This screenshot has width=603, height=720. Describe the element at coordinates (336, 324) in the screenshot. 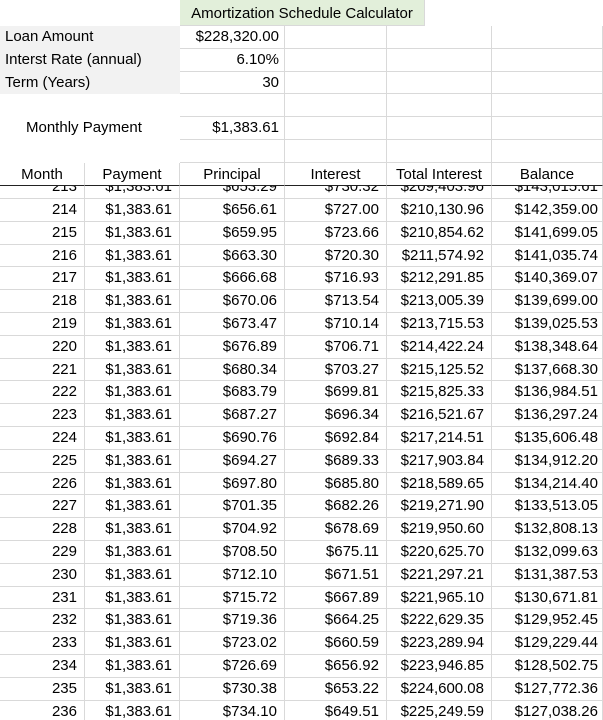

I see `table-cell: $710.14` at that location.